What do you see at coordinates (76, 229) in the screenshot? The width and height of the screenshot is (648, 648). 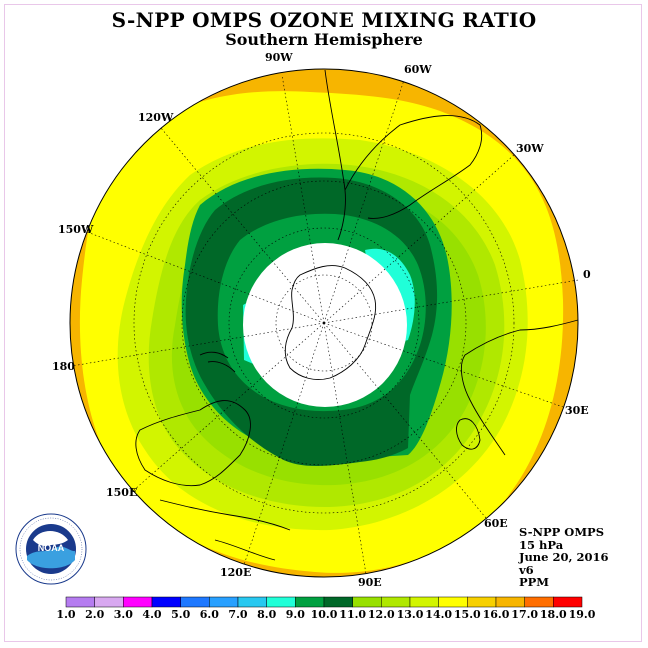 I see `lon-label: 150W` at bounding box center [76, 229].